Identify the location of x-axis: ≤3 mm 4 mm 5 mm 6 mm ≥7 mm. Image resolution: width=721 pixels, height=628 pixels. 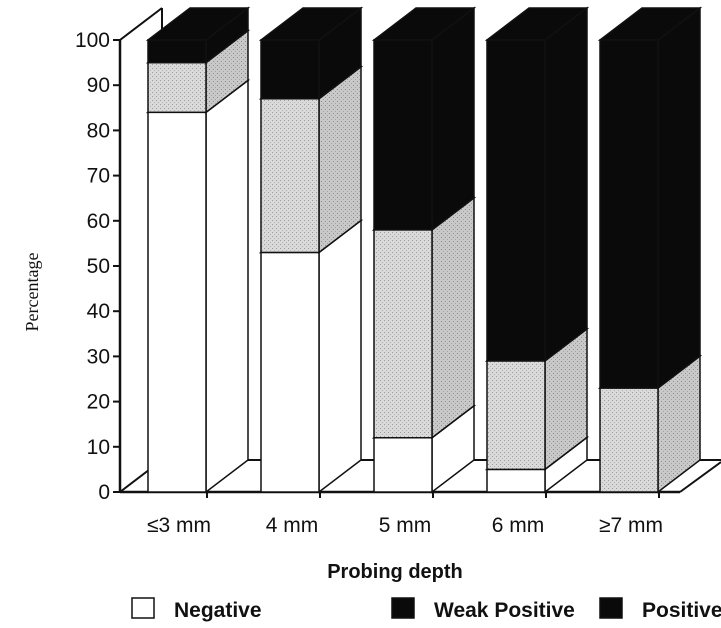
(405, 514).